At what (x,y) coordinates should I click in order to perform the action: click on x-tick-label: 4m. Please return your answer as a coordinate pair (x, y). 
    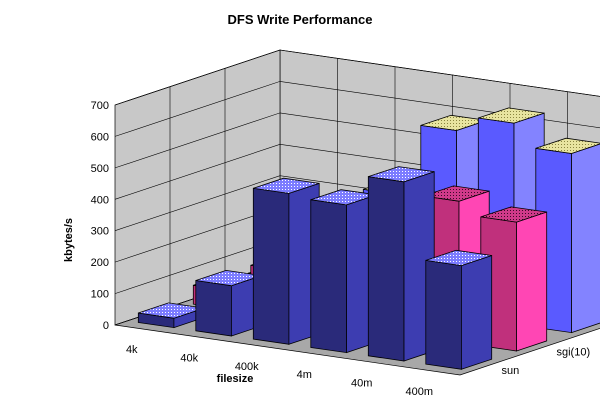
    Looking at the image, I should click on (304, 375).